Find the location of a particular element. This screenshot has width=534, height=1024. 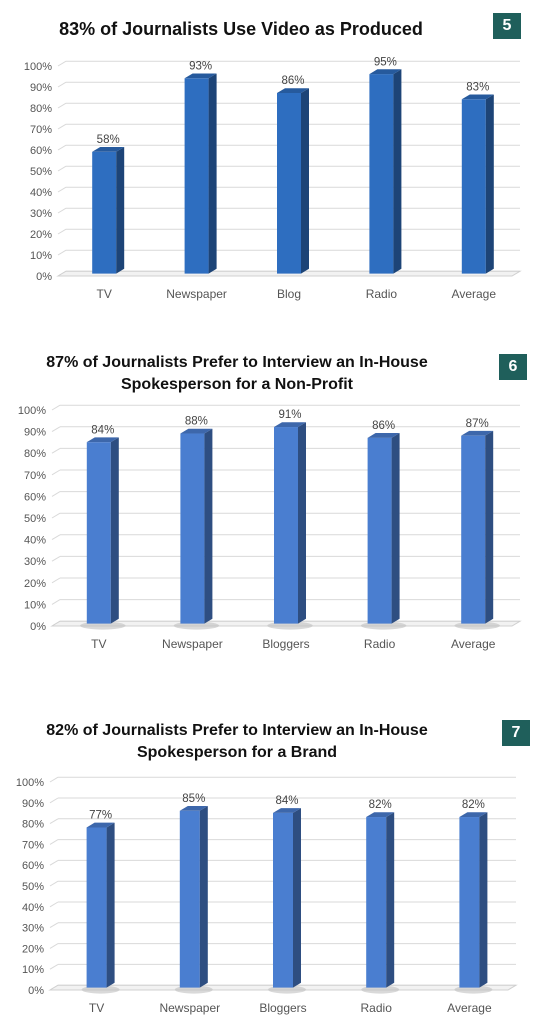

chart-title: 83% of Journalists Use Video as Produced is located at coordinates (241, 29).